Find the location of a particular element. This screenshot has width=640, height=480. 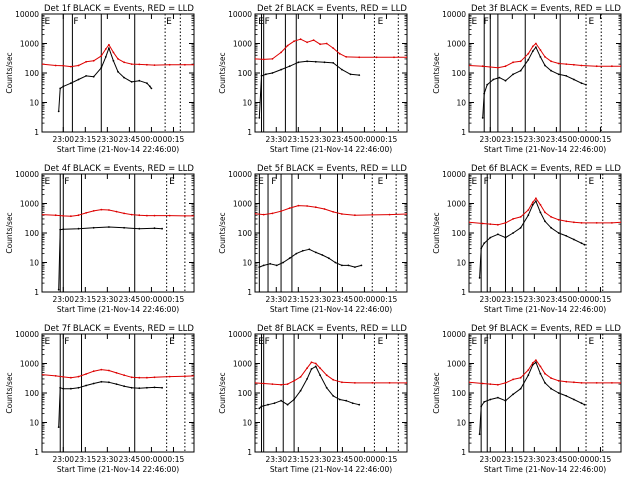

panel-title: Det 2f BLACK = Events, RED = LLD is located at coordinates (332, 9).